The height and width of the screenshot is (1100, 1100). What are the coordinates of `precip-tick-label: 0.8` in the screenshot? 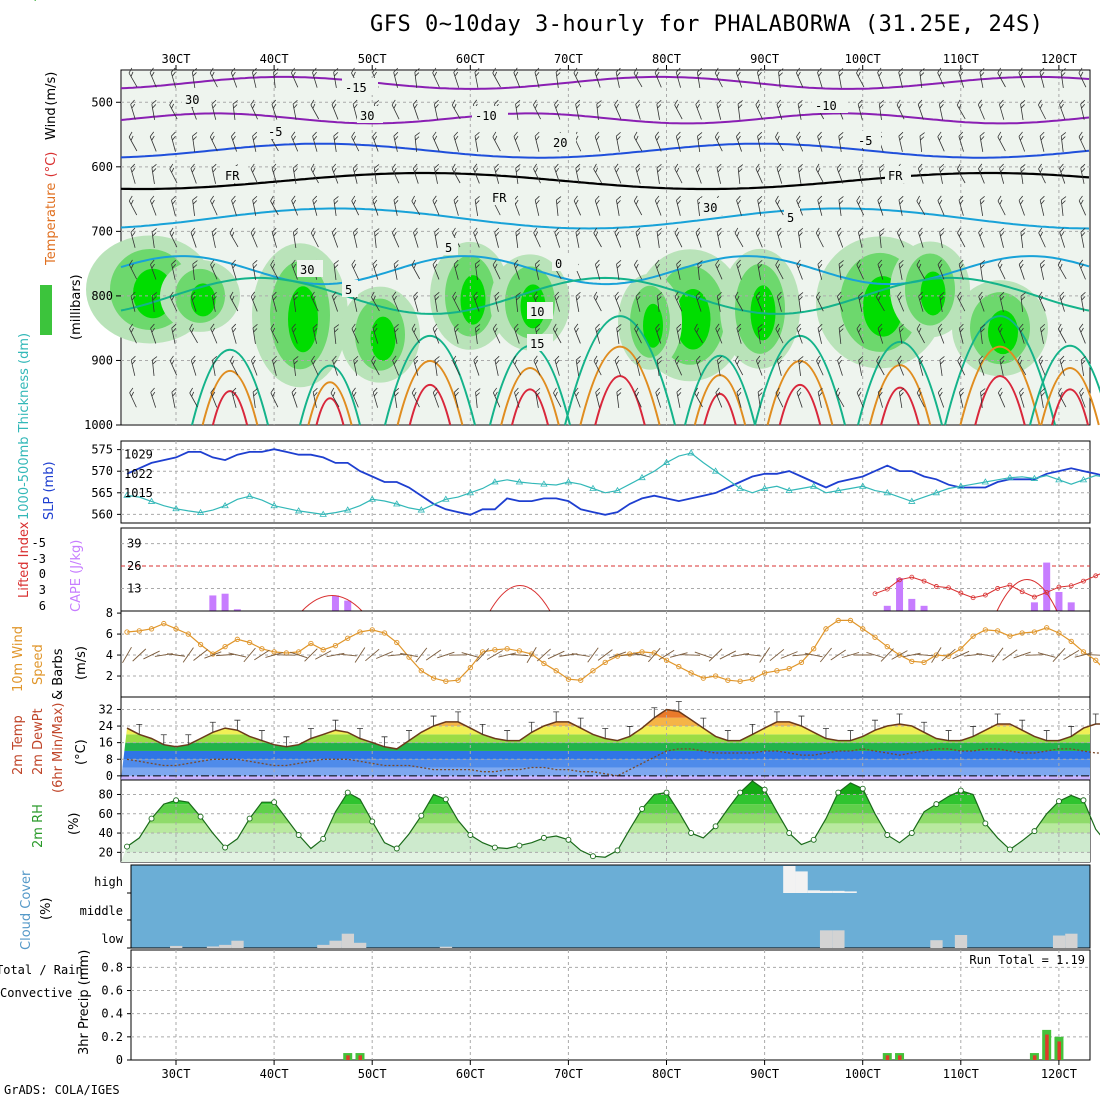 It's located at (112, 967).